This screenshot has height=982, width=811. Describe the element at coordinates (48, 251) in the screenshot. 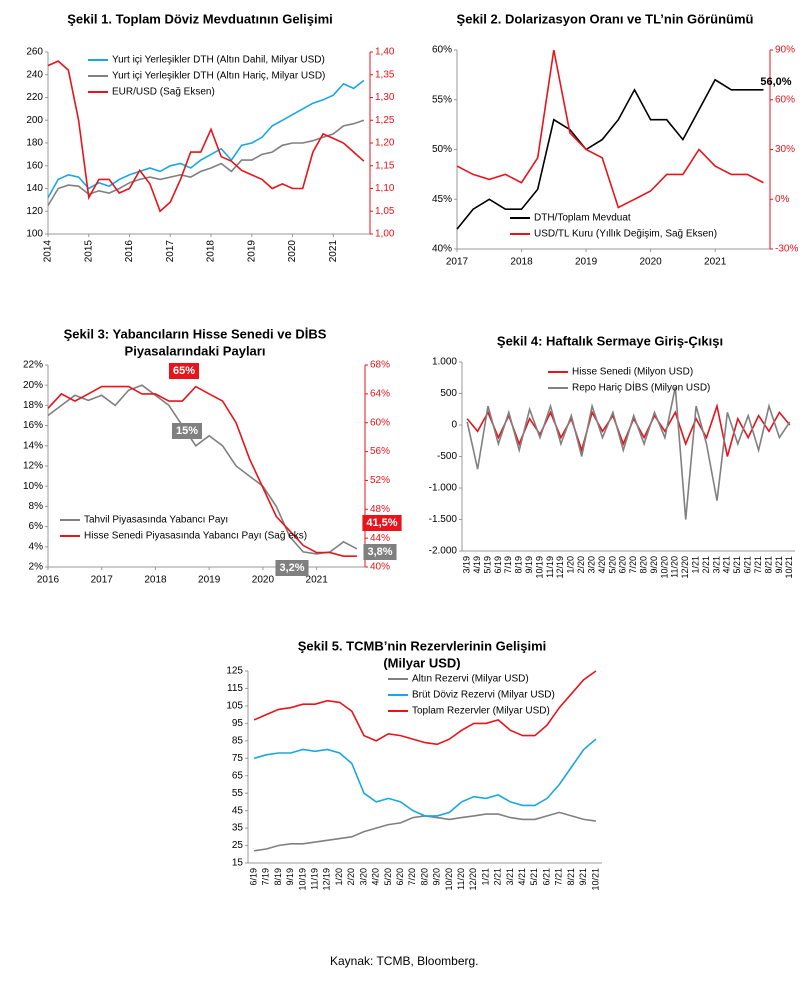

I see `x-tick-label: 2014` at that location.